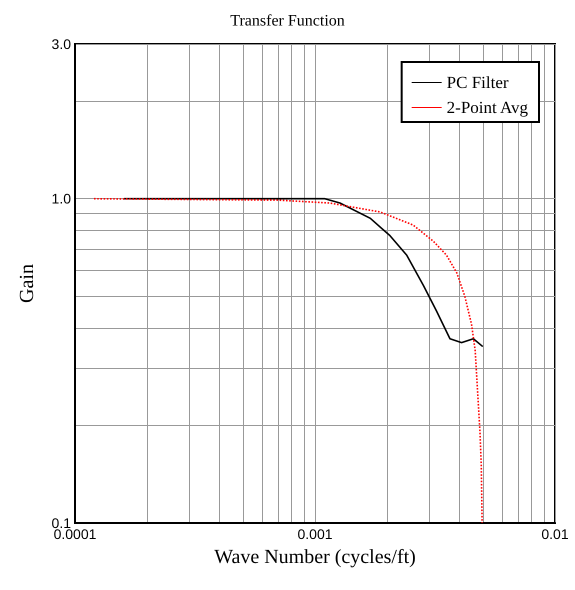 The image size is (575, 590). I want to click on x-tick-label: 0.01, so click(555, 534).